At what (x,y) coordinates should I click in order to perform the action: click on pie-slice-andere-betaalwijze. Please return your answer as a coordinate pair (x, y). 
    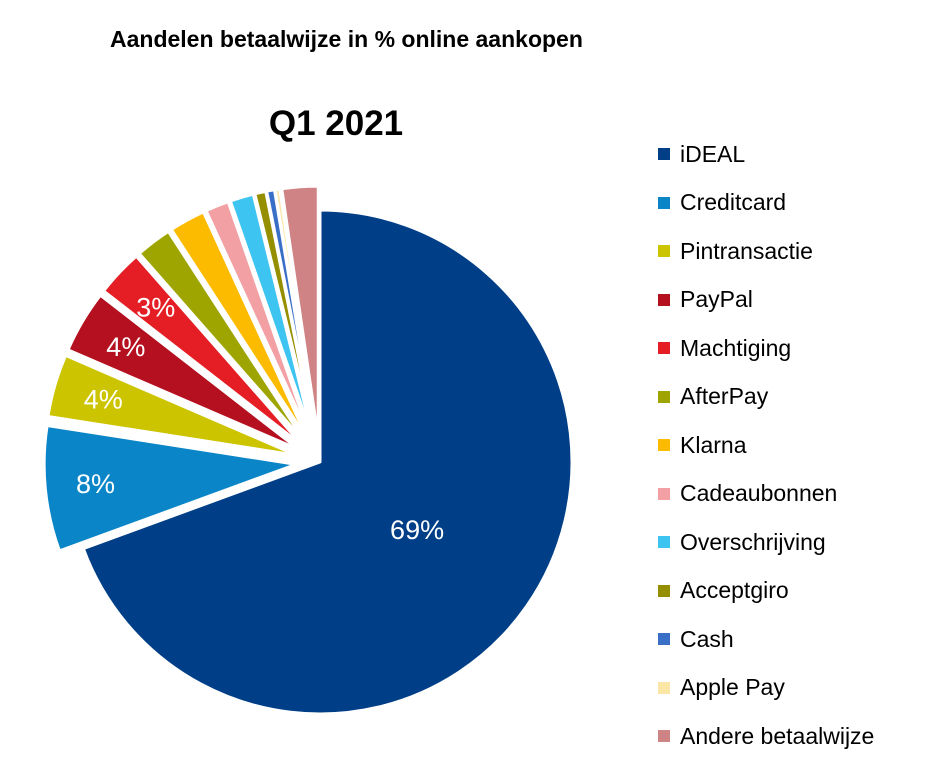
    Looking at the image, I should click on (300, 312).